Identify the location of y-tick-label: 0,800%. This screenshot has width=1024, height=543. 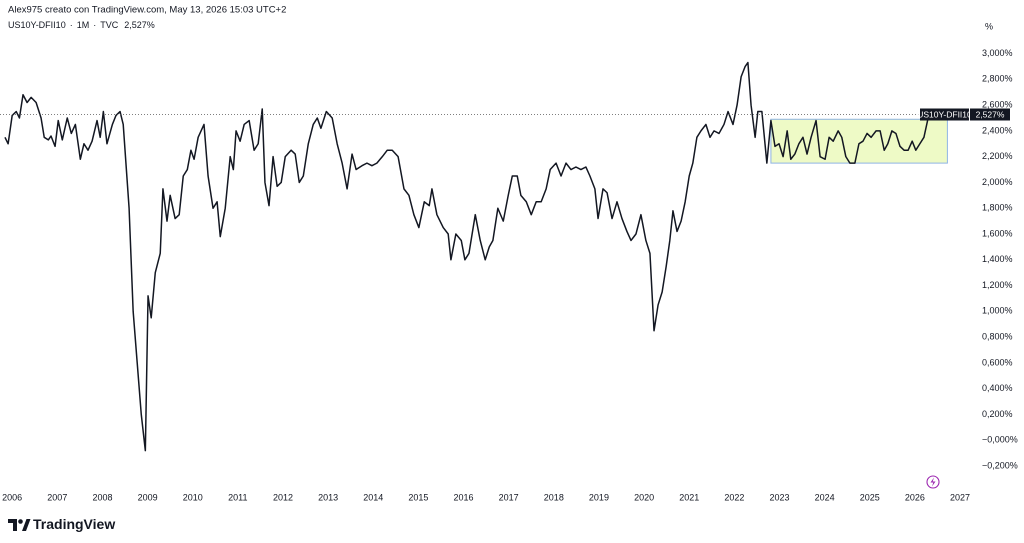
(997, 337).